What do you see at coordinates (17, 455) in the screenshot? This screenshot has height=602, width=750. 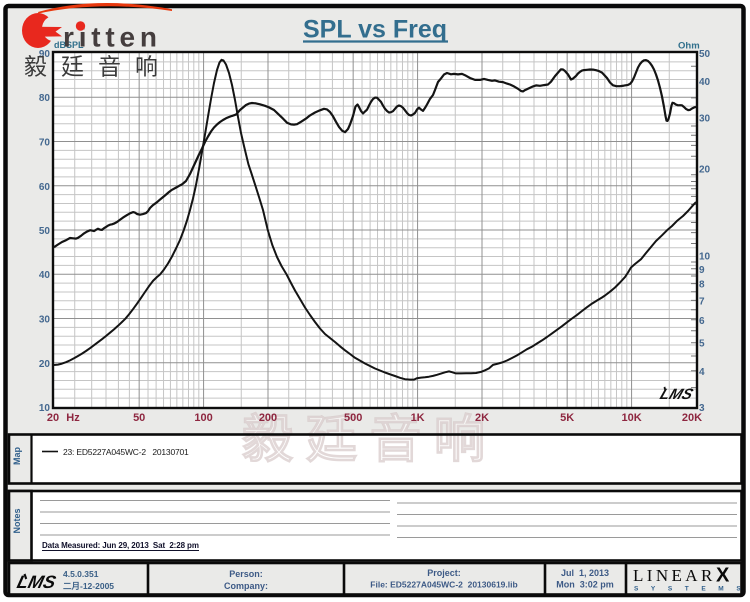 I see `svg-text: Map` at bounding box center [17, 455].